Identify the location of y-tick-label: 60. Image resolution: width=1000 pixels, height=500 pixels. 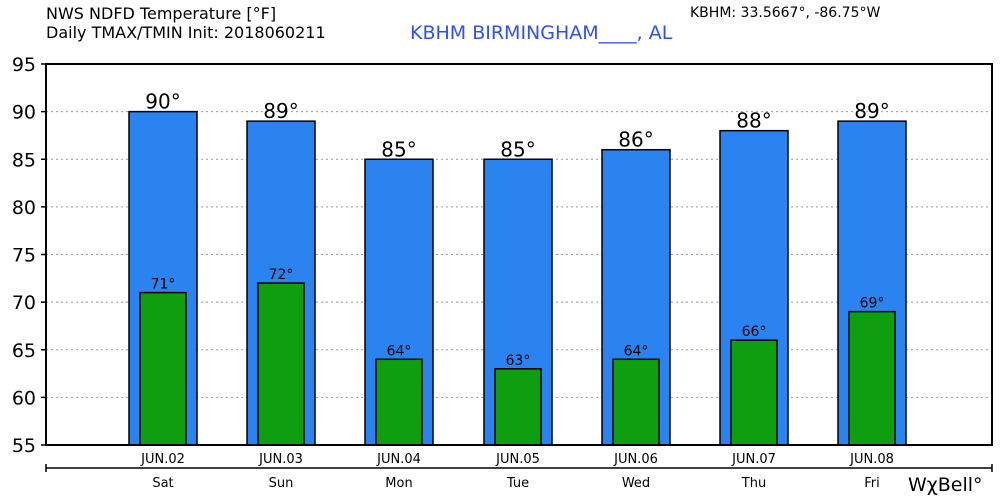
(24, 398).